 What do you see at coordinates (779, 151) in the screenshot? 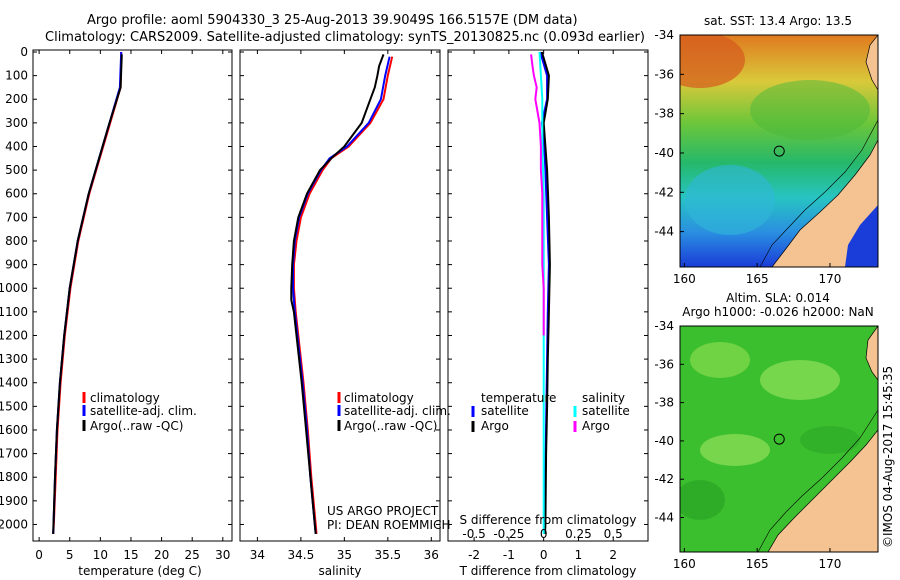
I see `argo-location-marker-sst` at bounding box center [779, 151].